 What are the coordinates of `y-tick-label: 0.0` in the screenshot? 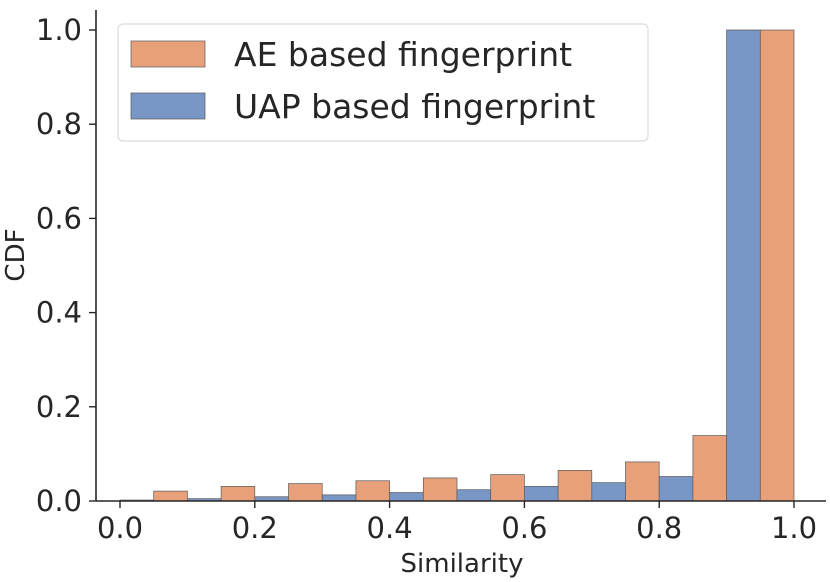 It's located at (59, 501).